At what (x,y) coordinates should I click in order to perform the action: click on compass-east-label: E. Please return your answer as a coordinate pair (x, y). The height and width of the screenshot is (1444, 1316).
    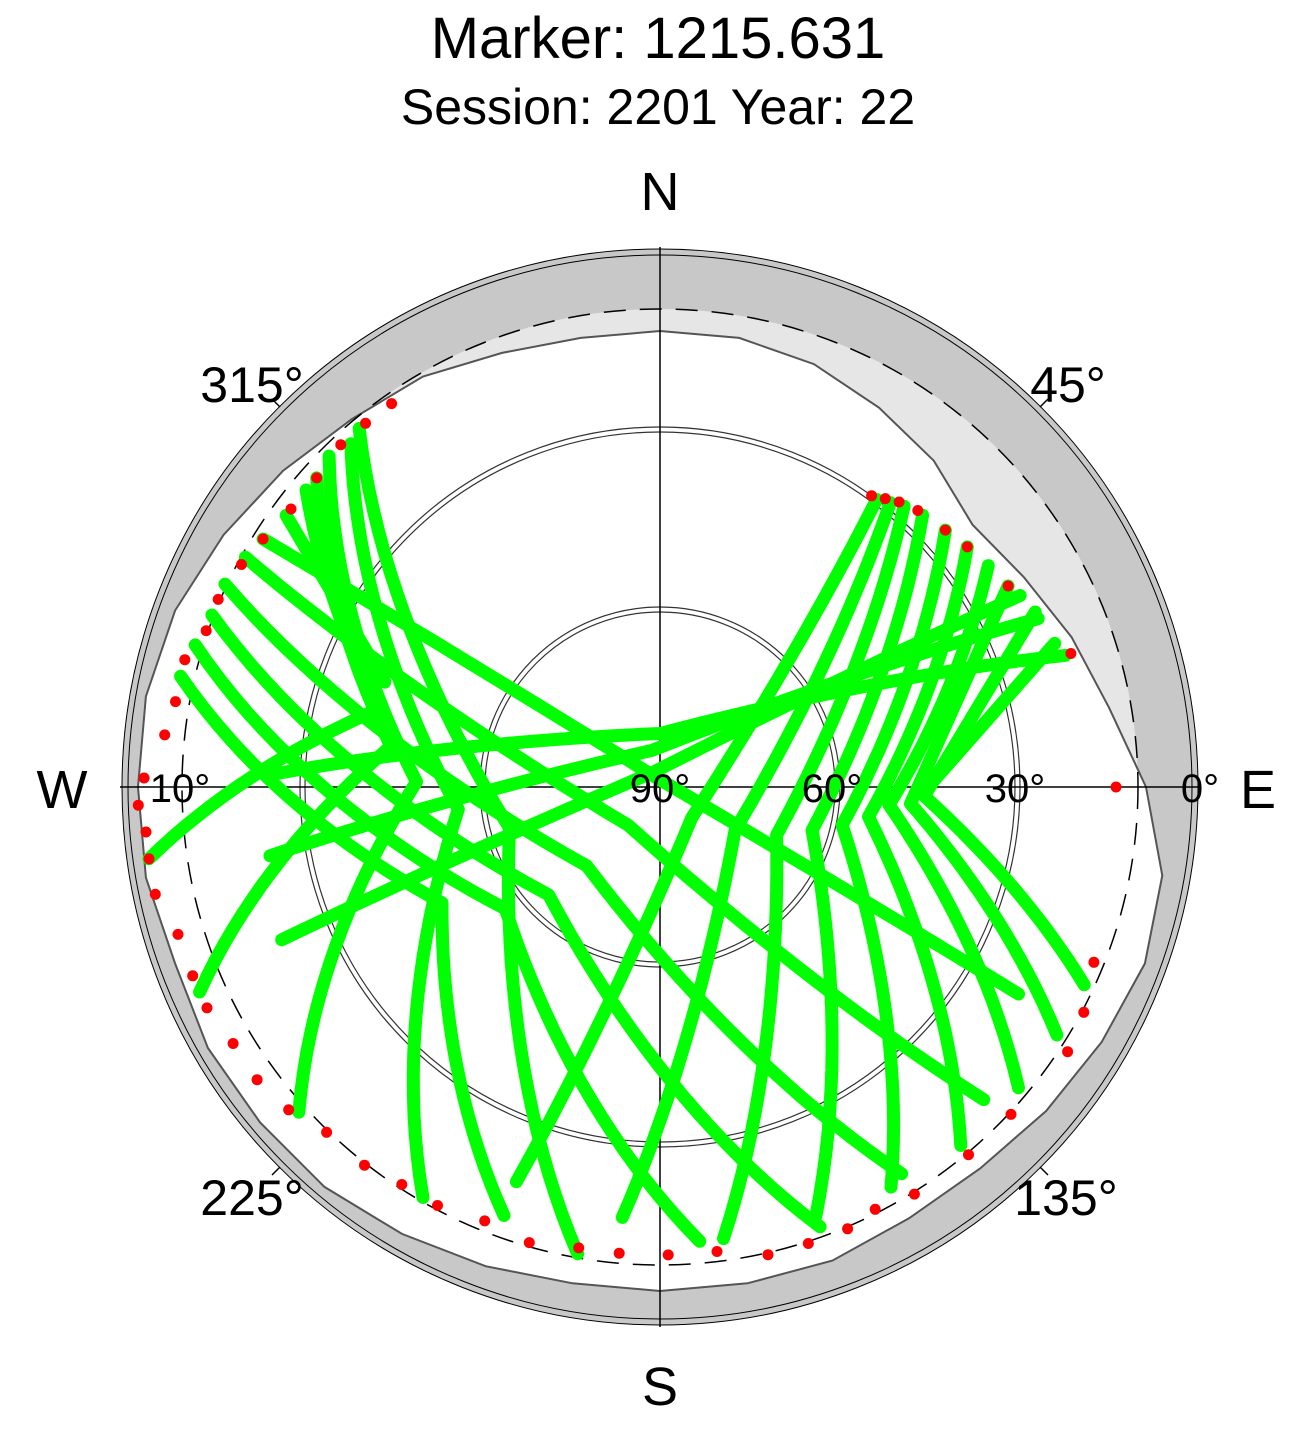
    Looking at the image, I should click on (1258, 790).